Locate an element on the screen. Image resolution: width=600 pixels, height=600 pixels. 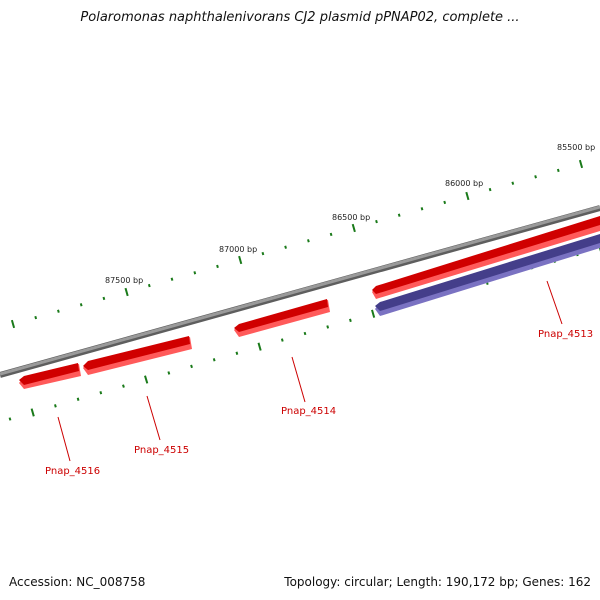
gene-pnap-4513-forward-block is located at coordinates (486, 257).